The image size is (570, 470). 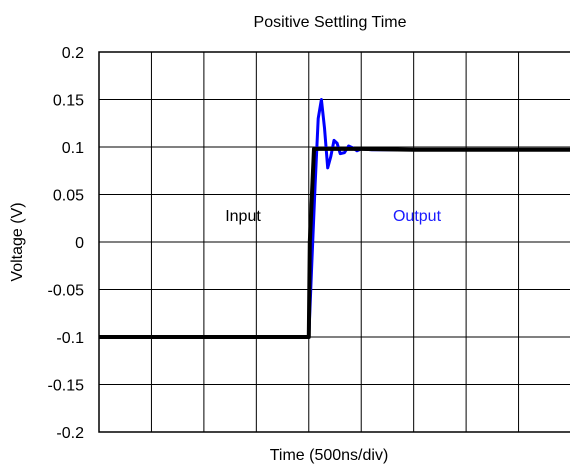 I want to click on y-tick-label-5: -0.05, so click(x=66, y=291).